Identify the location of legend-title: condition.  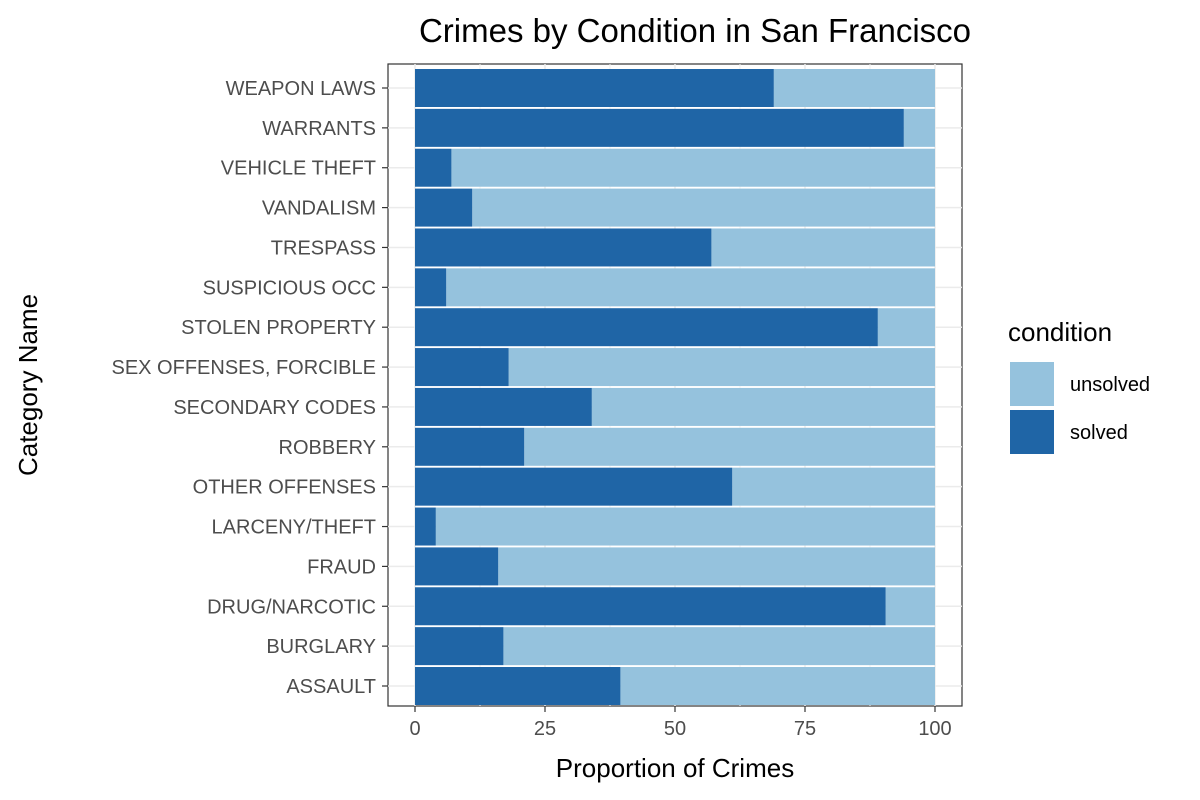
(1060, 332).